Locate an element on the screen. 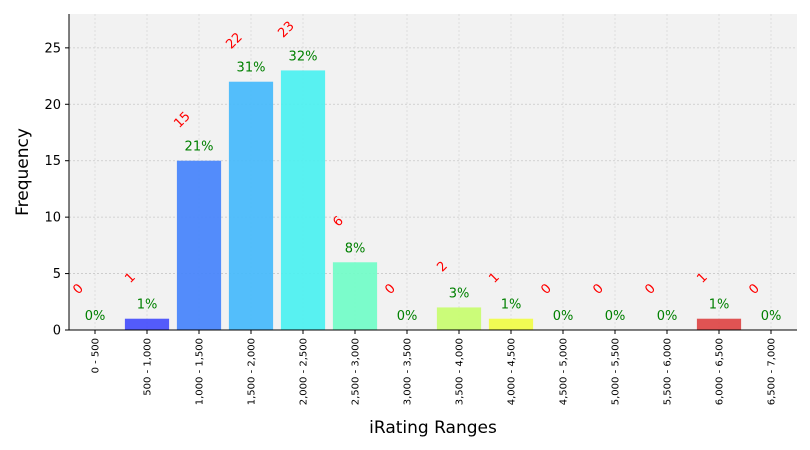 The image size is (810, 450). x-axis-label: iRating Ranges is located at coordinates (433, 428).